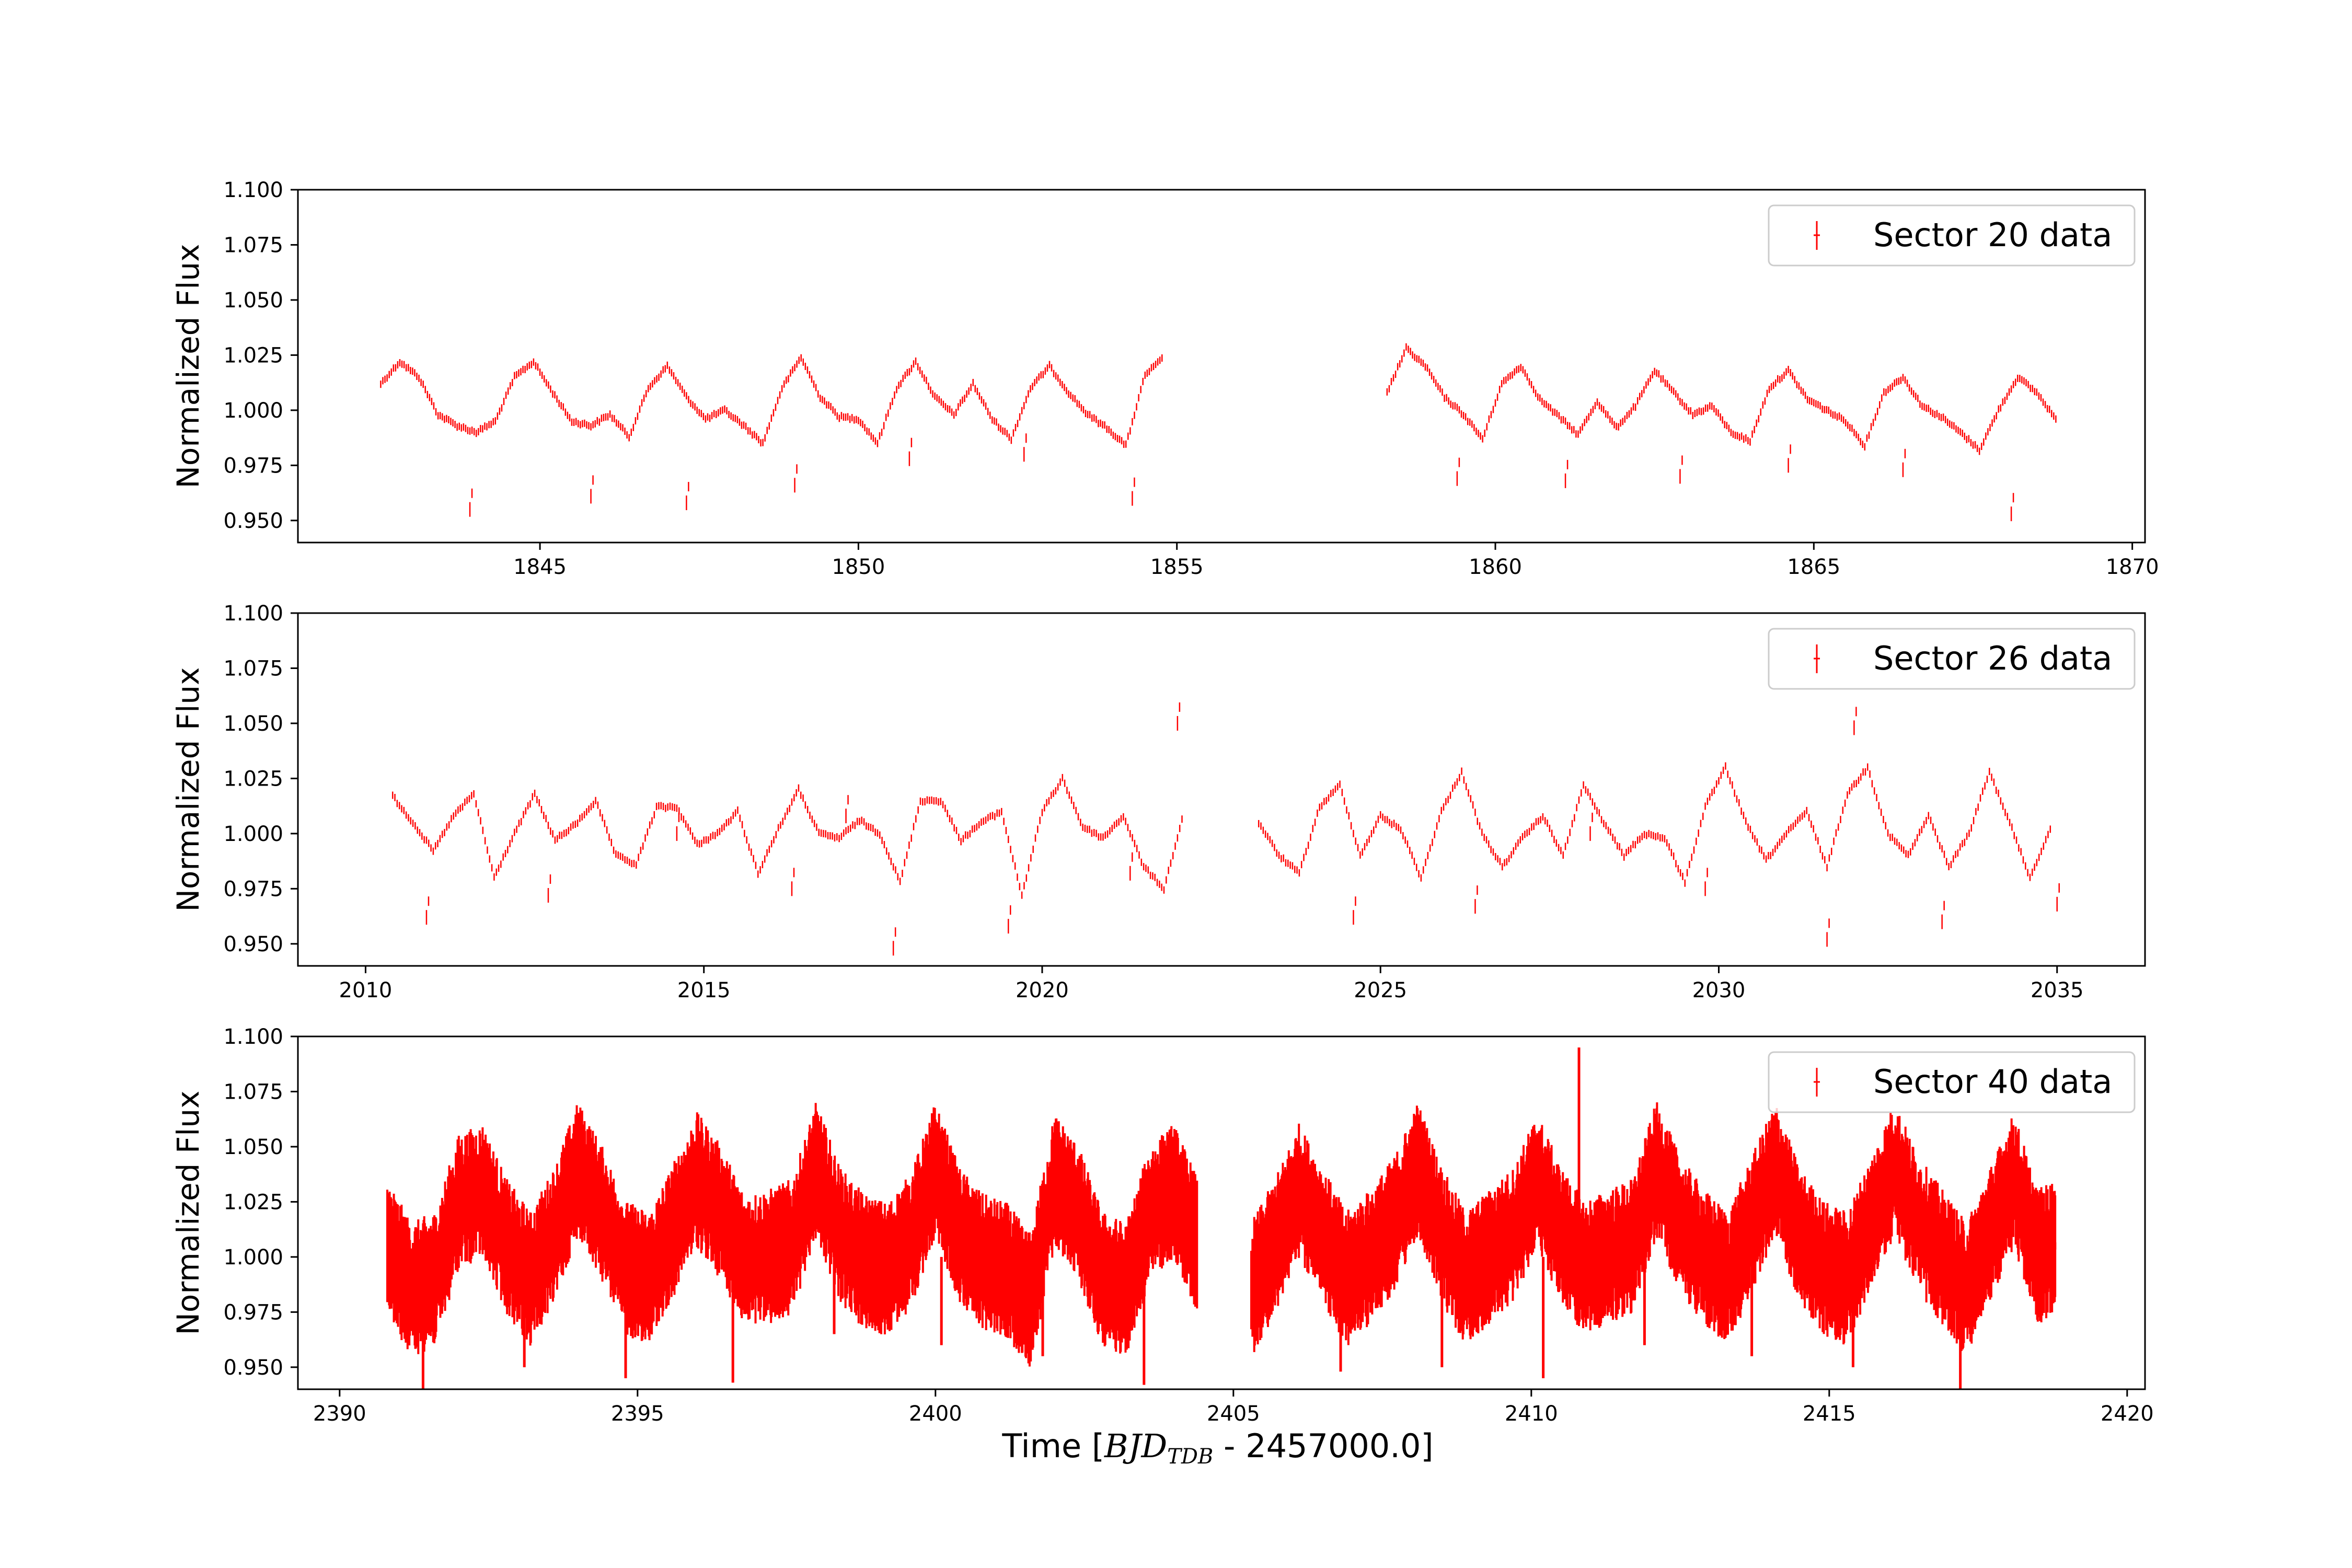 The image size is (2352, 1568). Describe the element at coordinates (1992, 658) in the screenshot. I see `legend-label: Sector 26 data` at that location.